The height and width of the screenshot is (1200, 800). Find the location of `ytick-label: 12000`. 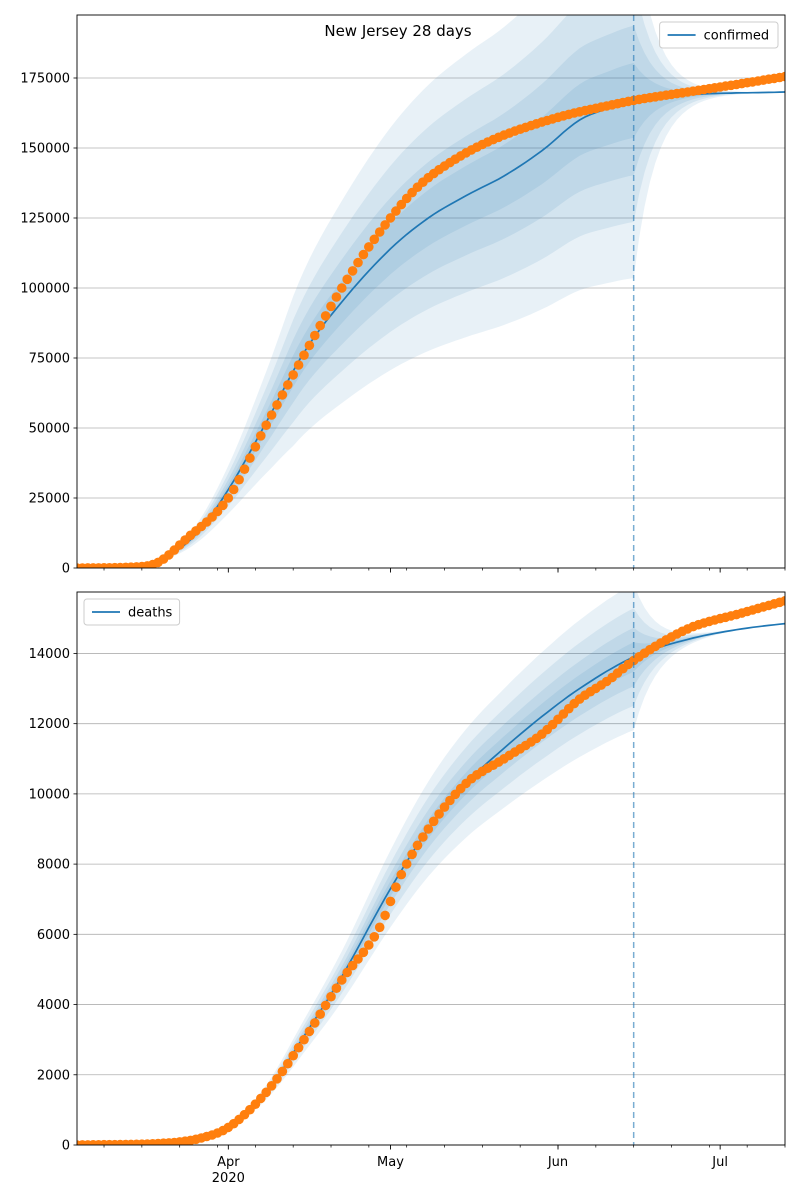

ytick-label: 12000 is located at coordinates (49, 724).